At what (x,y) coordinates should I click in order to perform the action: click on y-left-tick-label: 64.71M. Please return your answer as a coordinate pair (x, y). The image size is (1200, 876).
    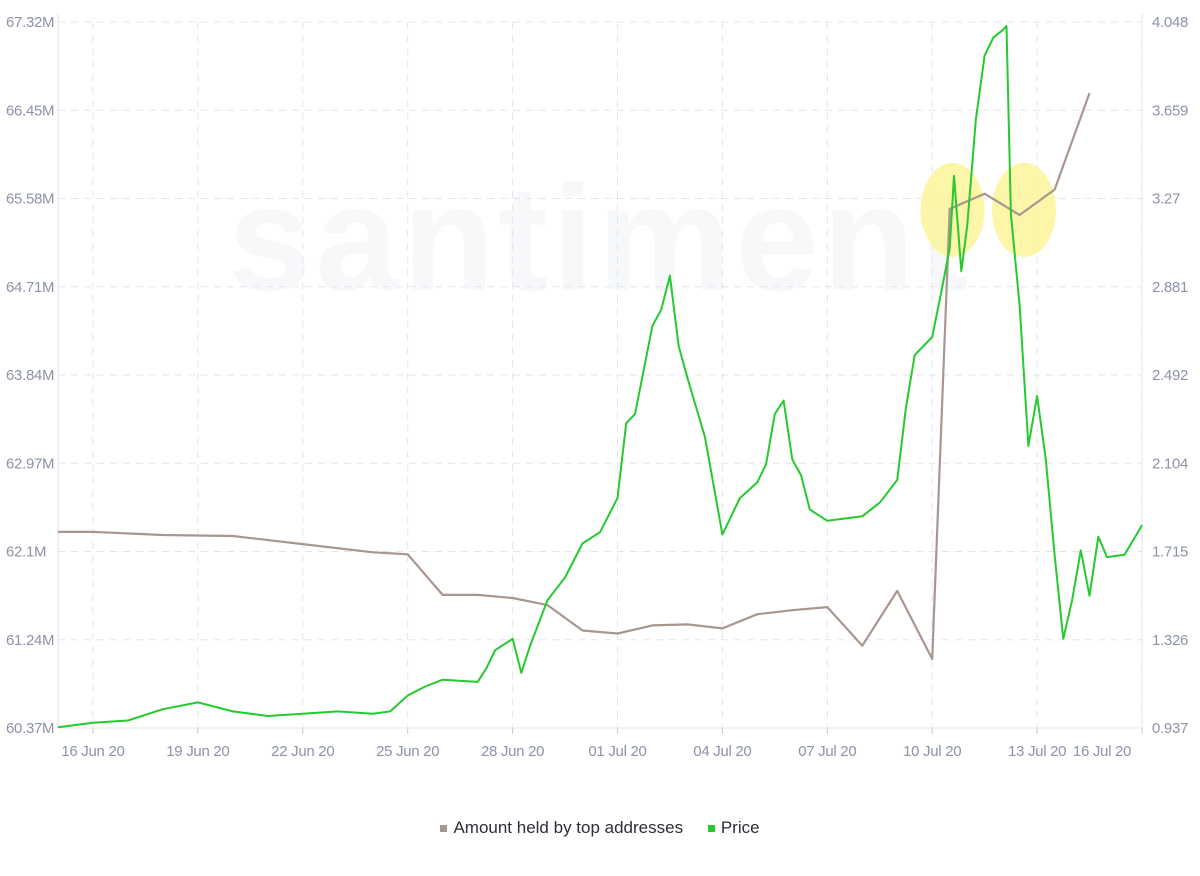
    Looking at the image, I should click on (30, 287).